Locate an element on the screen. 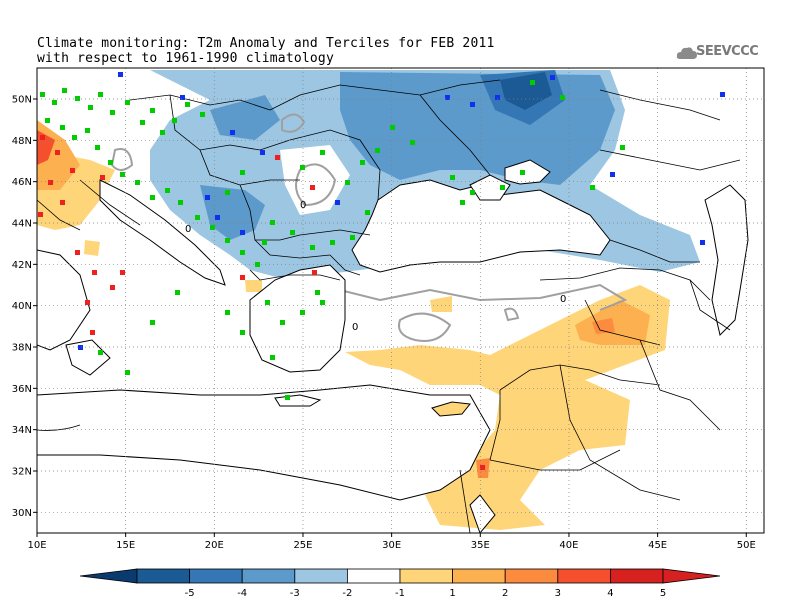 The width and height of the screenshot is (800, 600). colorbar-label: 3 is located at coordinates (558, 593).